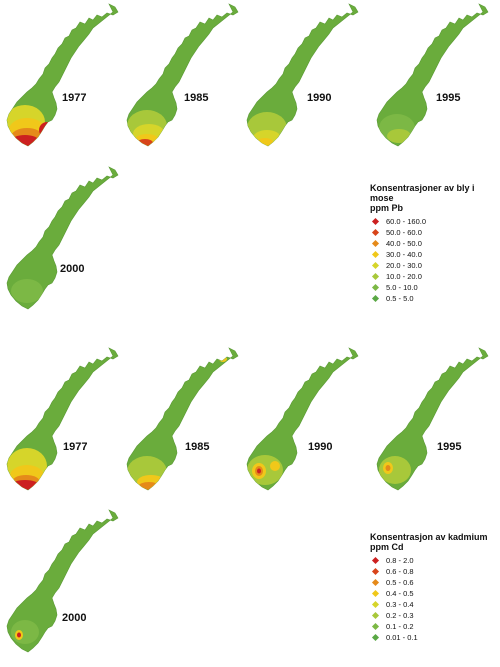 The width and height of the screenshot is (500, 667). I want to click on map-lead-1977, so click(62, 79).